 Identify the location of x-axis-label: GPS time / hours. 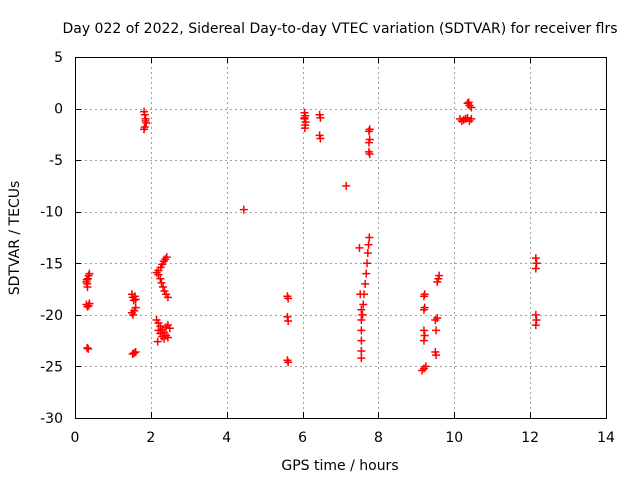
(339, 466).